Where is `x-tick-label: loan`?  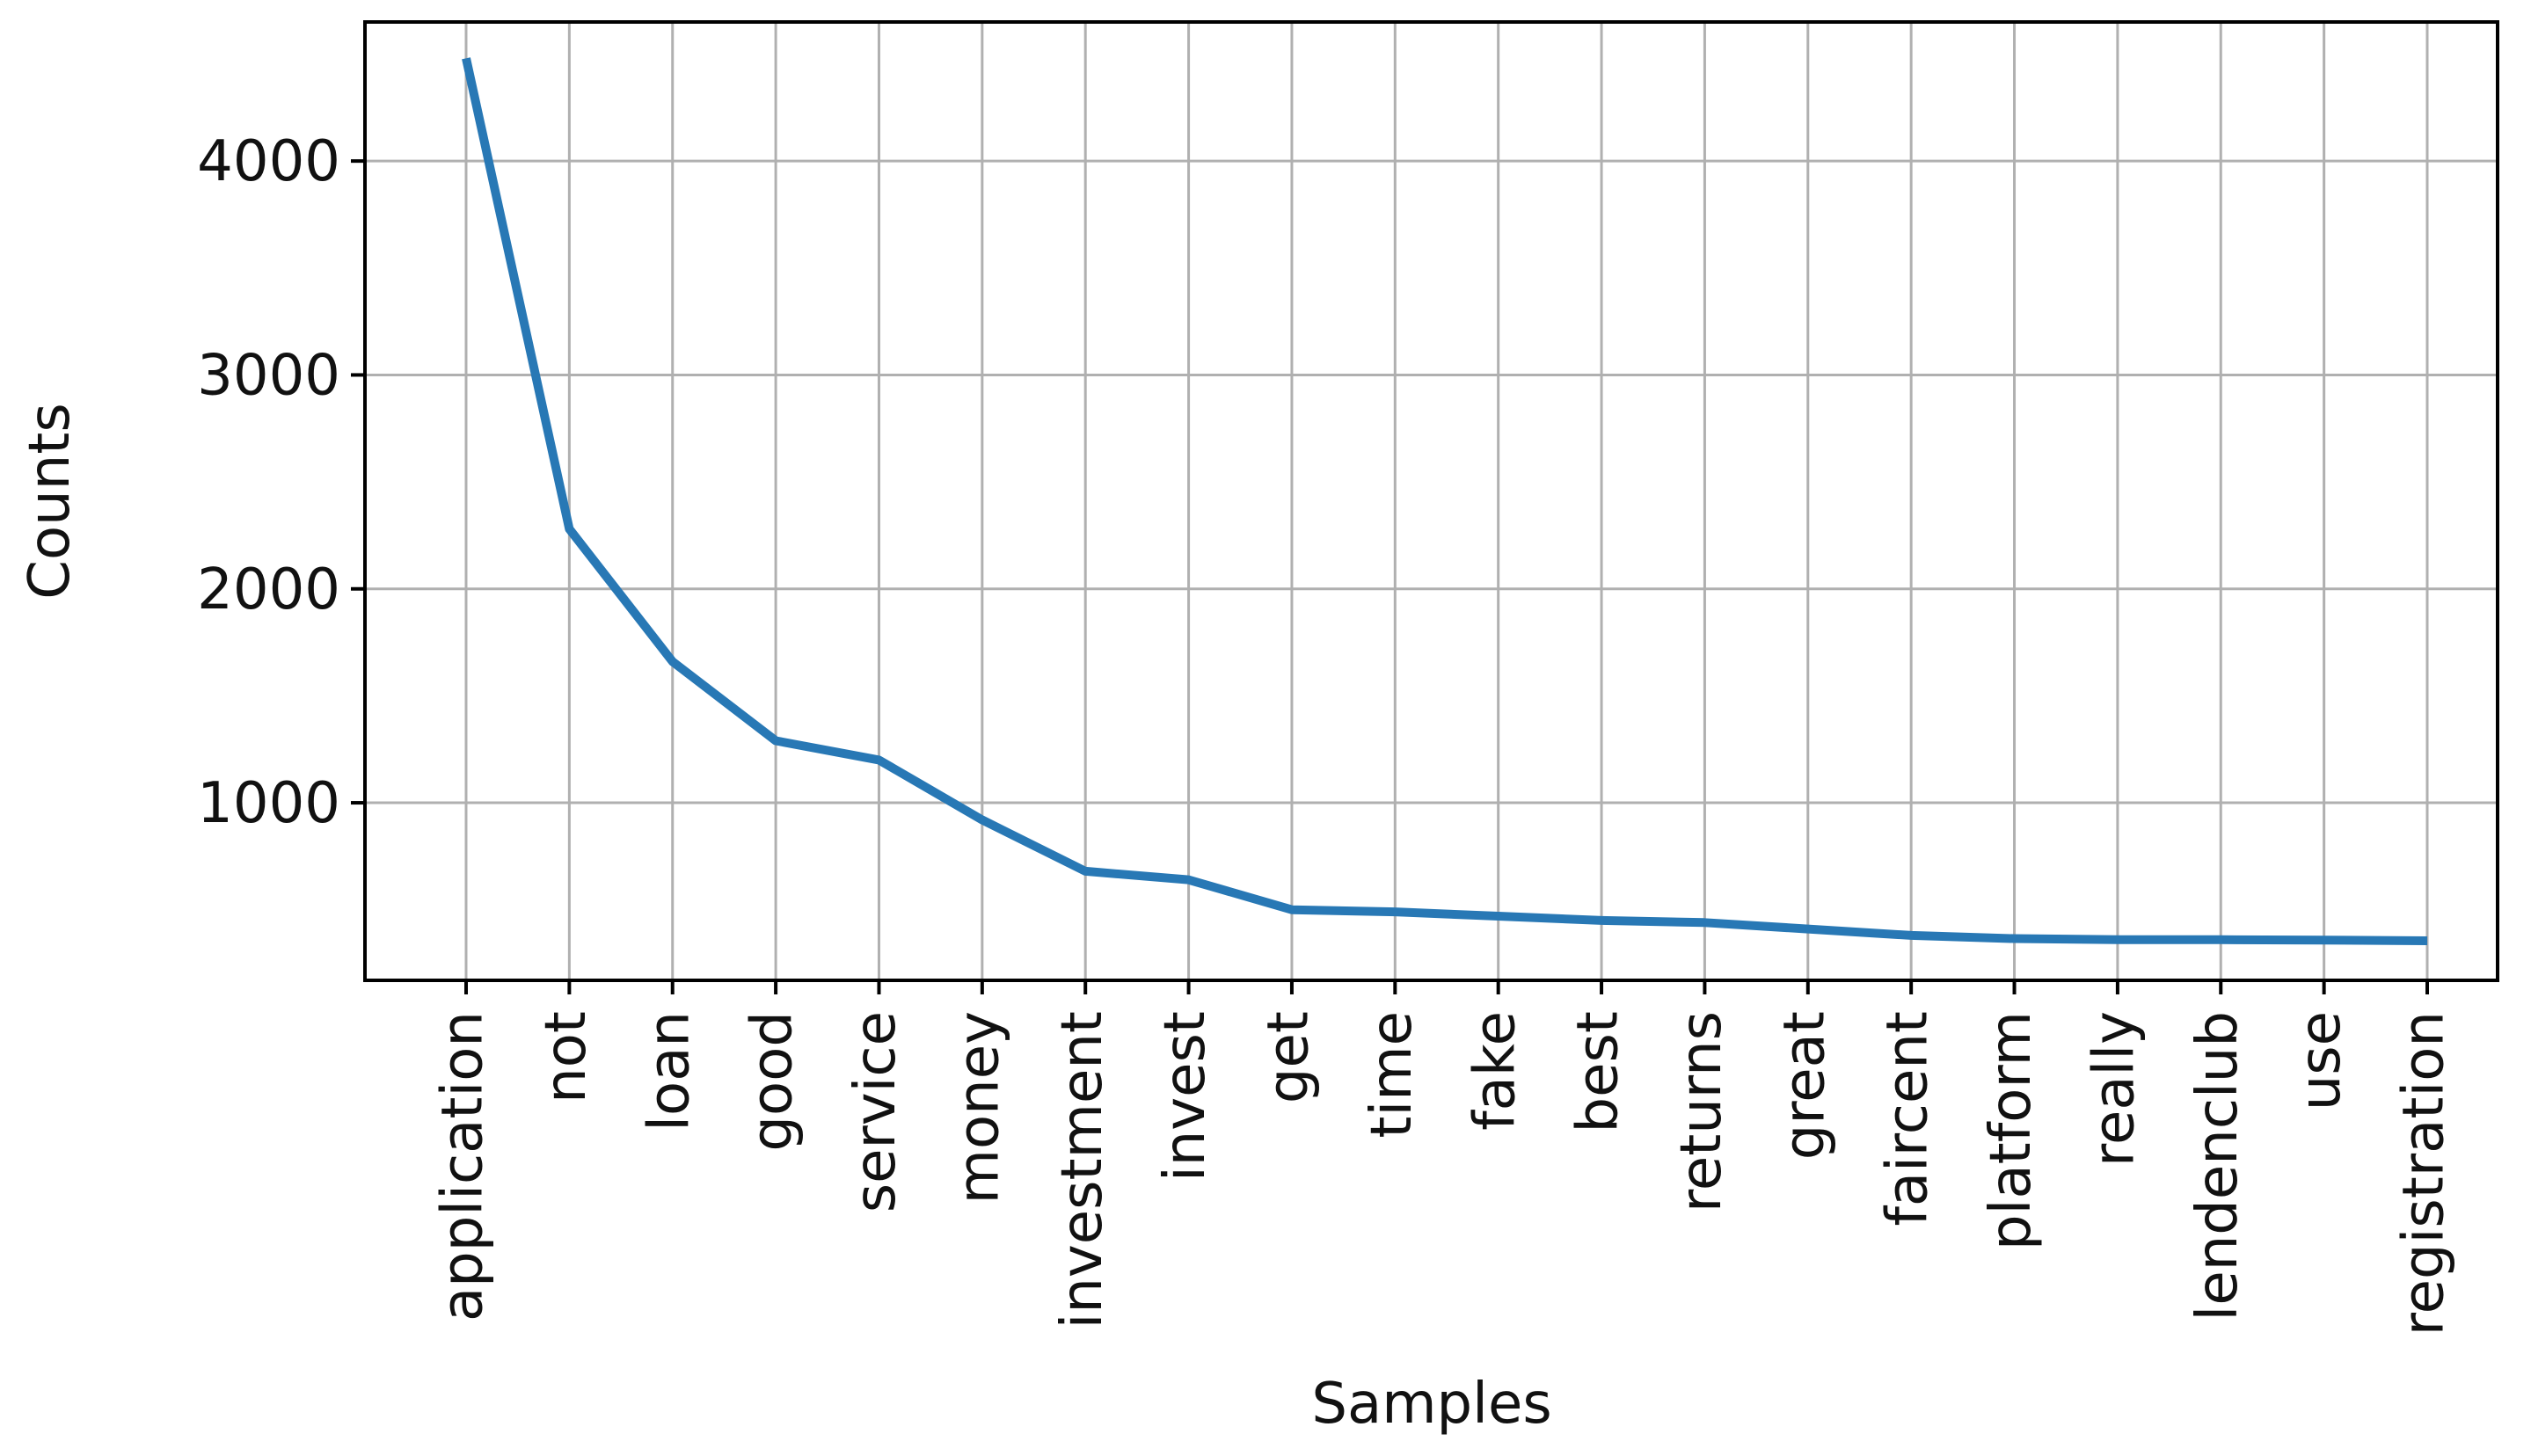
x-tick-label: loan is located at coordinates (669, 1071).